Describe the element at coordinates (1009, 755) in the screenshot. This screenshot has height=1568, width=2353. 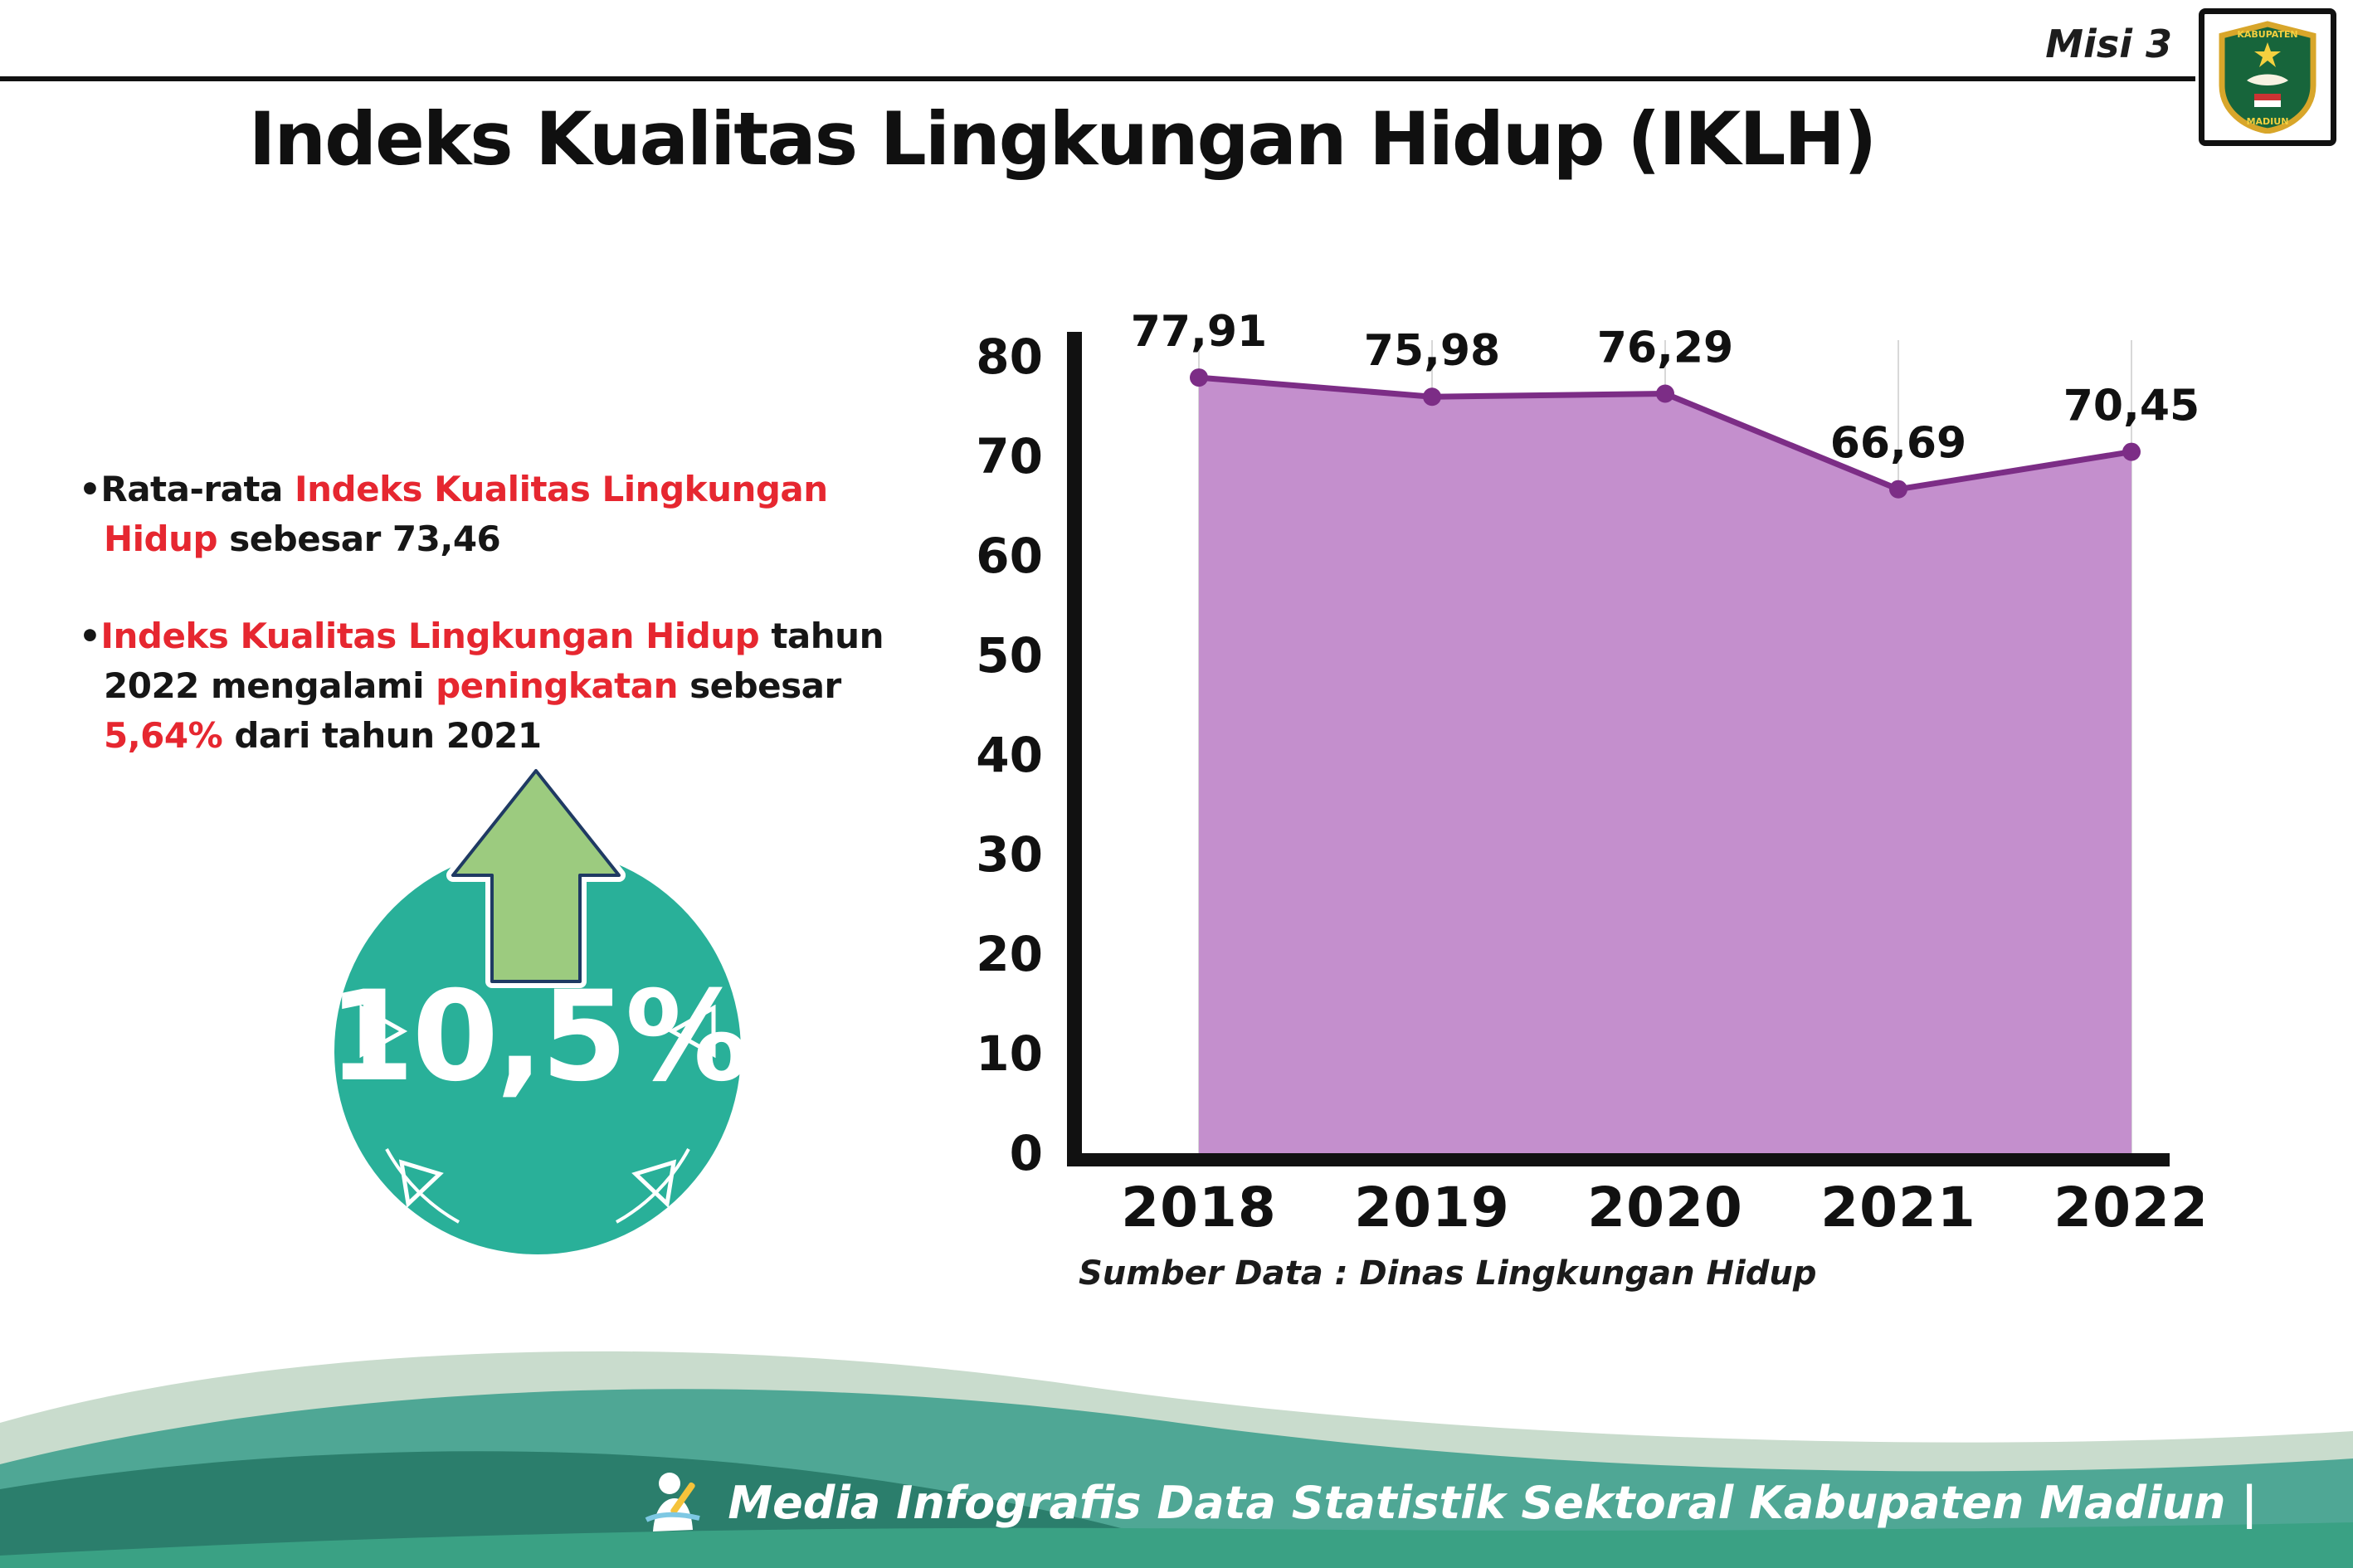
I see `y-tick-label: 40` at that location.